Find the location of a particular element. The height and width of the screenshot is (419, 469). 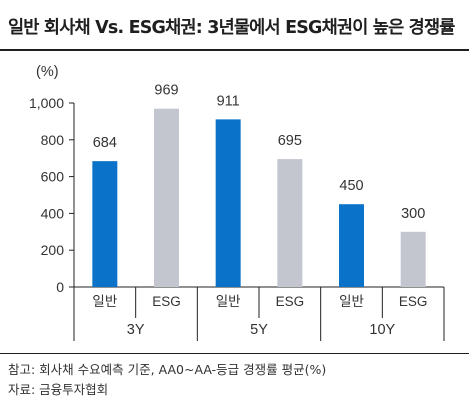

bar-3y-general is located at coordinates (105, 224).